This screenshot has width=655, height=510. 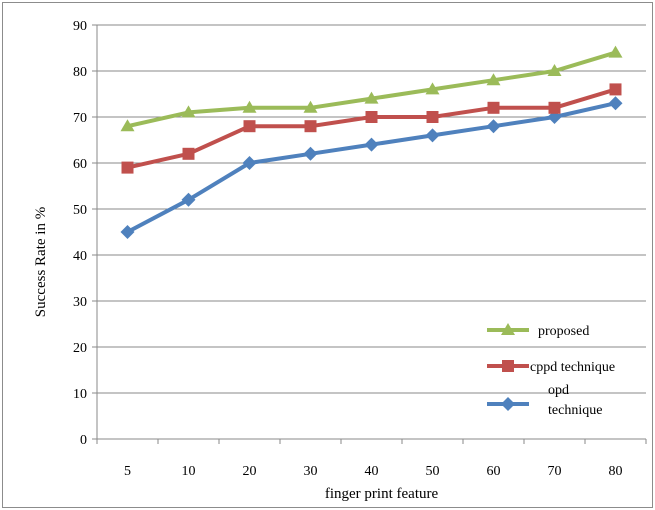 What do you see at coordinates (563, 331) in the screenshot?
I see `legend-label: proposed` at bounding box center [563, 331].